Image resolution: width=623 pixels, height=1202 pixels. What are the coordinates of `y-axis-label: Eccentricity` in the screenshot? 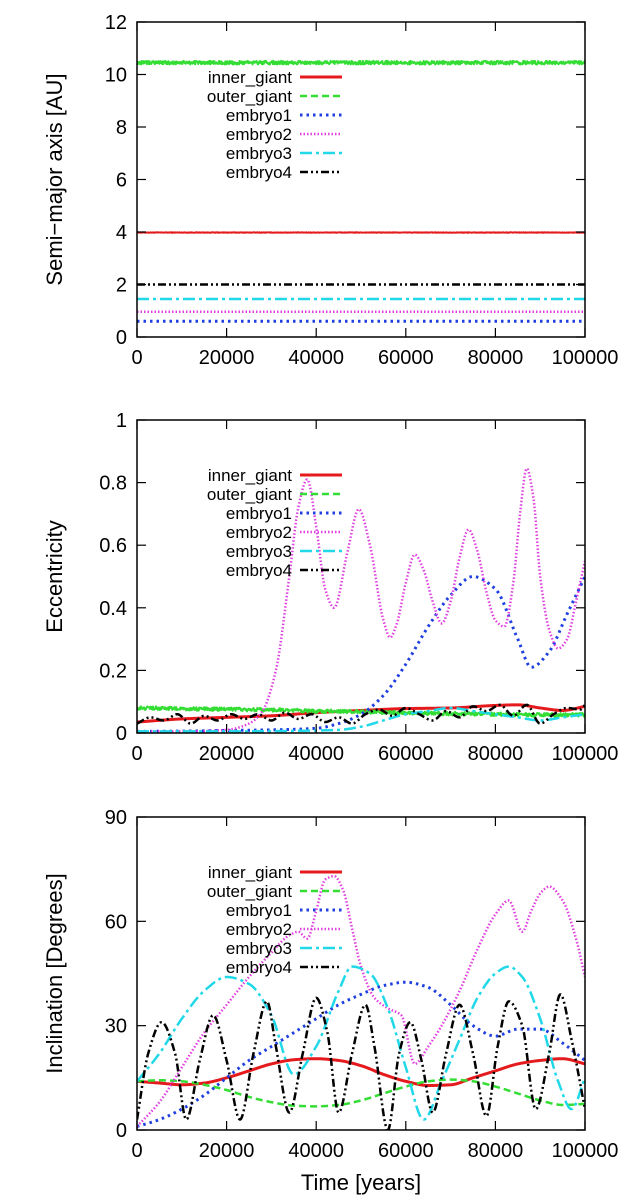 It's located at (54, 576).